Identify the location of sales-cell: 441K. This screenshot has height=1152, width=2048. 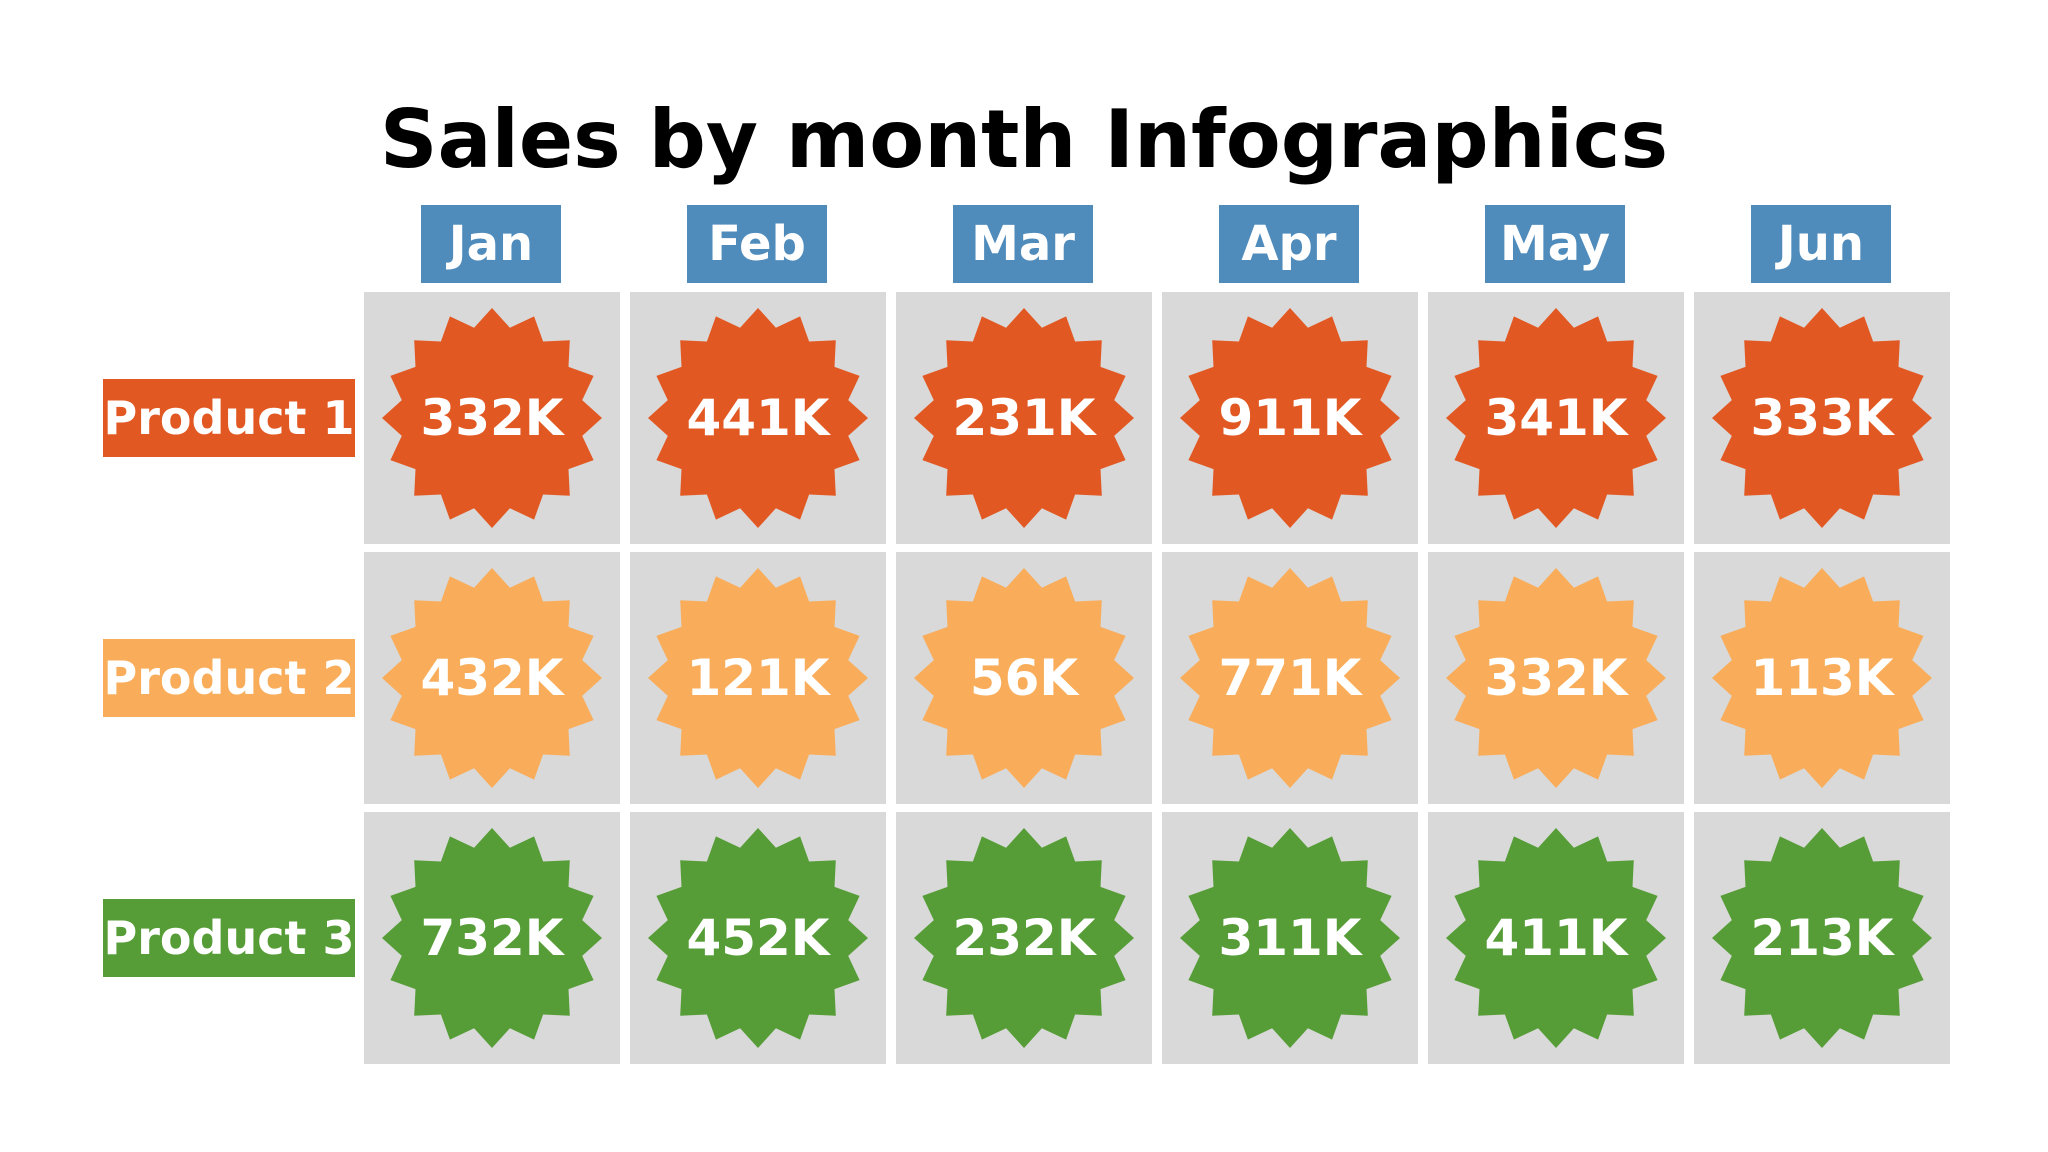
(758, 418).